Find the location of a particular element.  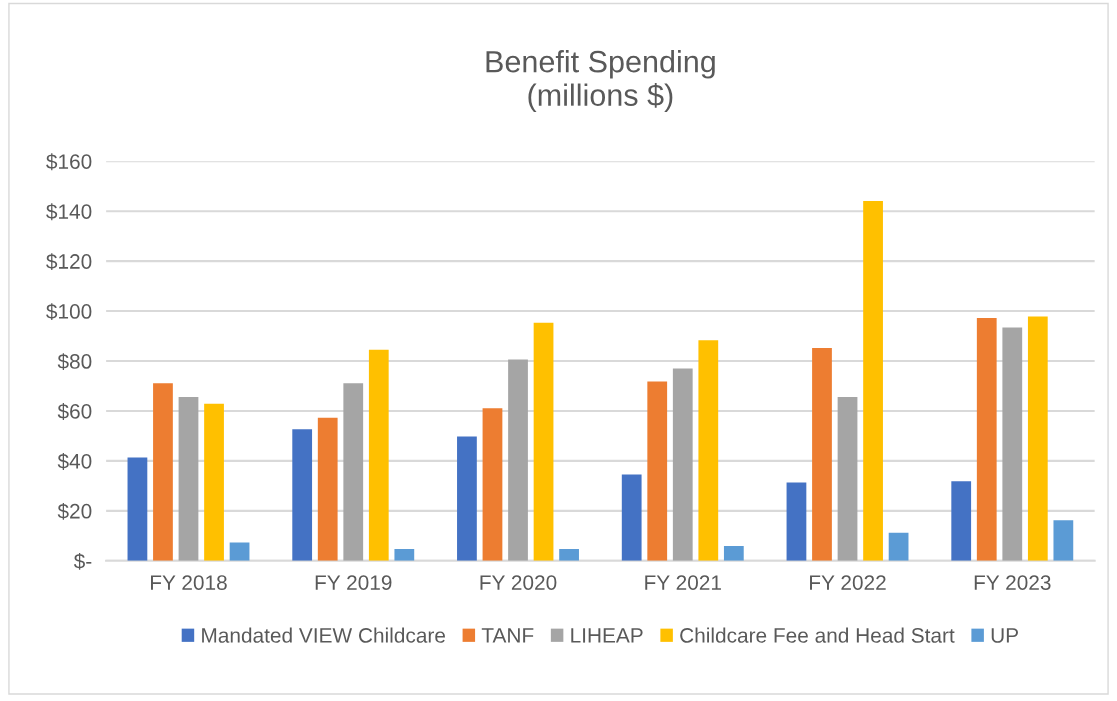

legend-label: UP is located at coordinates (1004, 635).